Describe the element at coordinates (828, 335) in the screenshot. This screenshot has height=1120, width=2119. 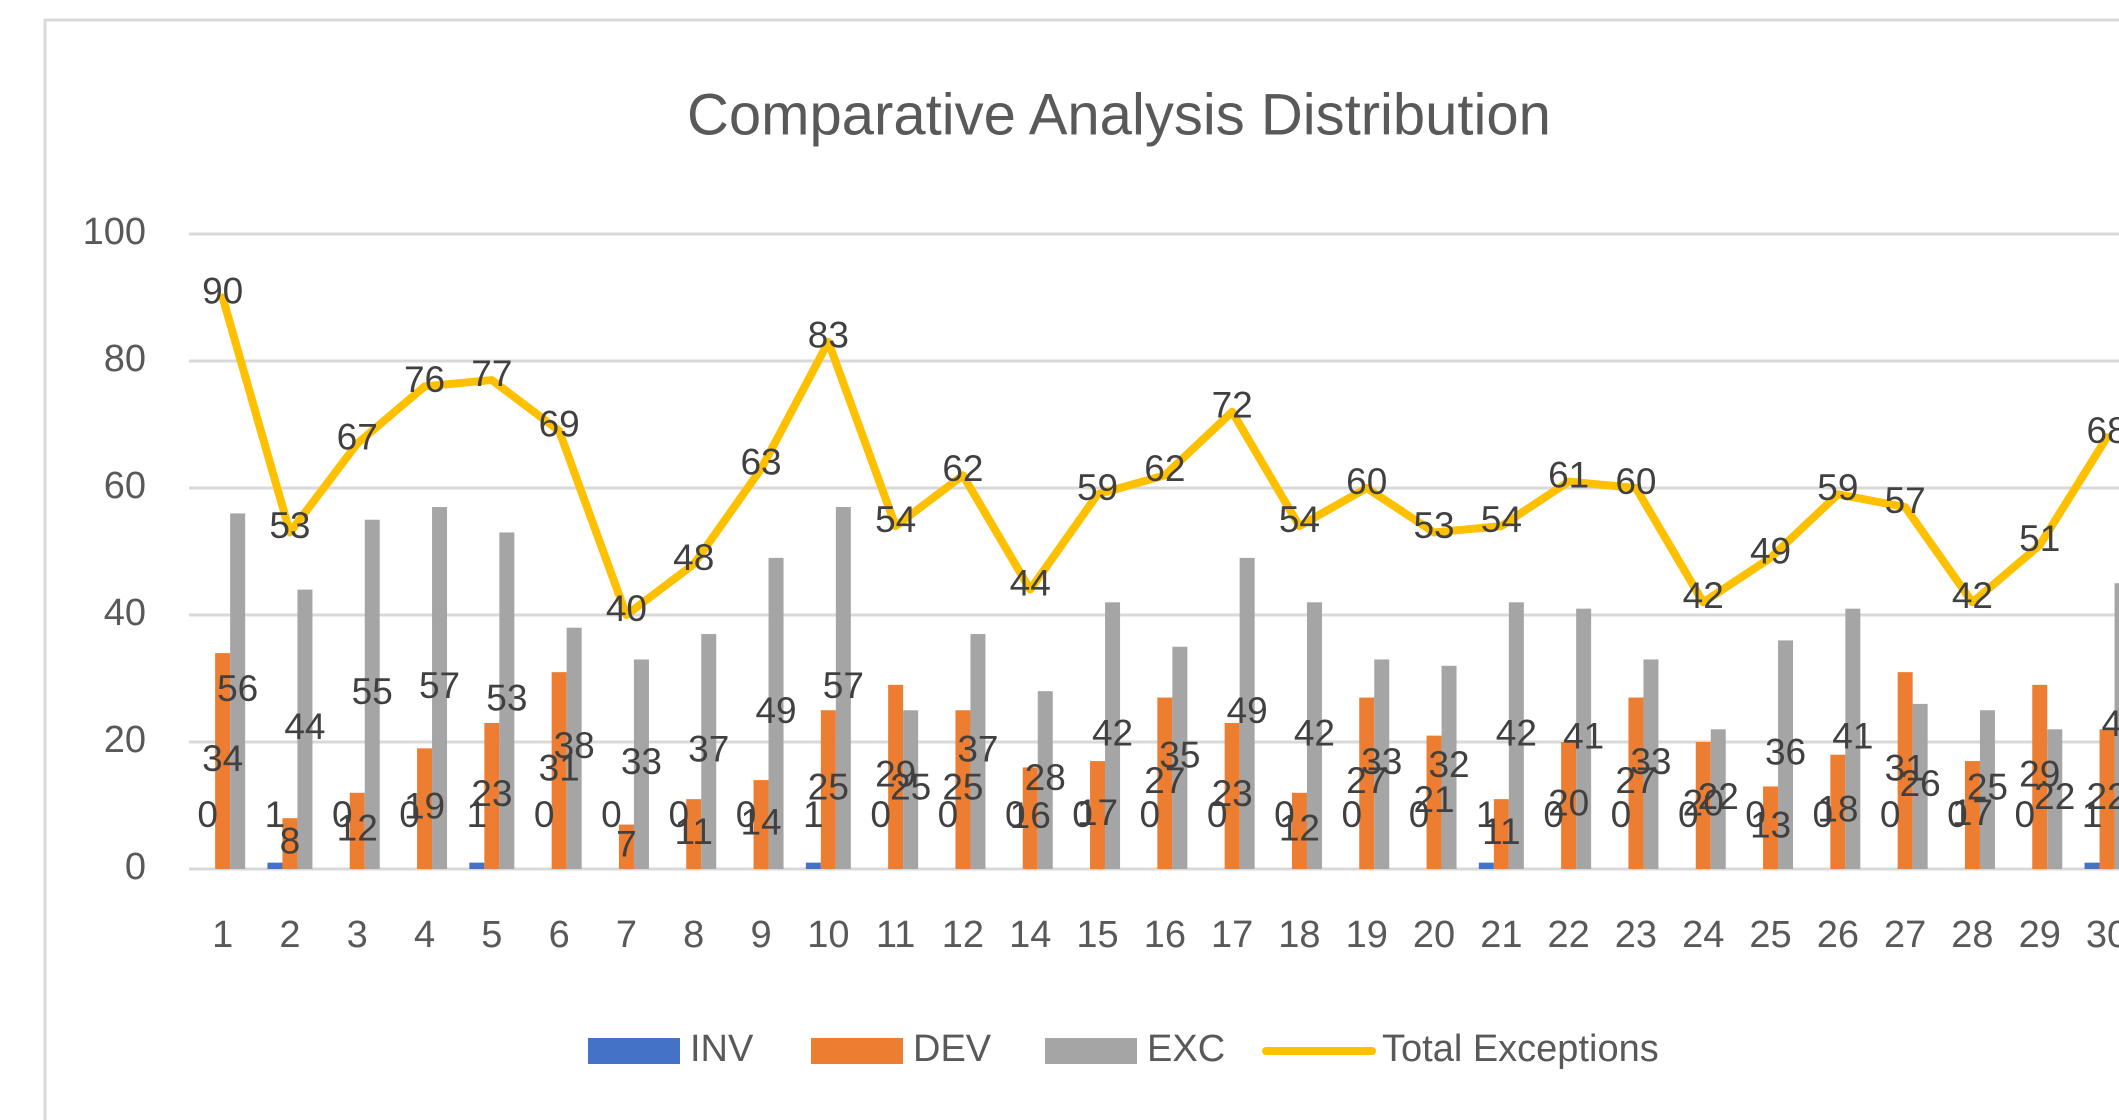
I see `line-data-label: 83` at that location.